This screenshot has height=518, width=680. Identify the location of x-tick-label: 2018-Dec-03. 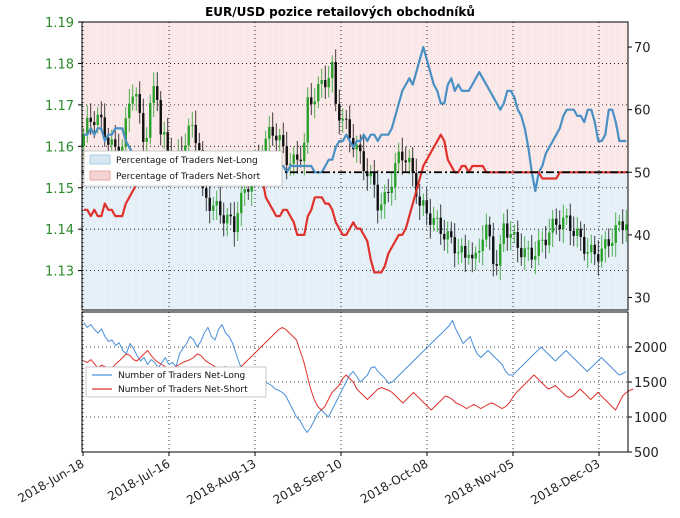
(565, 481).